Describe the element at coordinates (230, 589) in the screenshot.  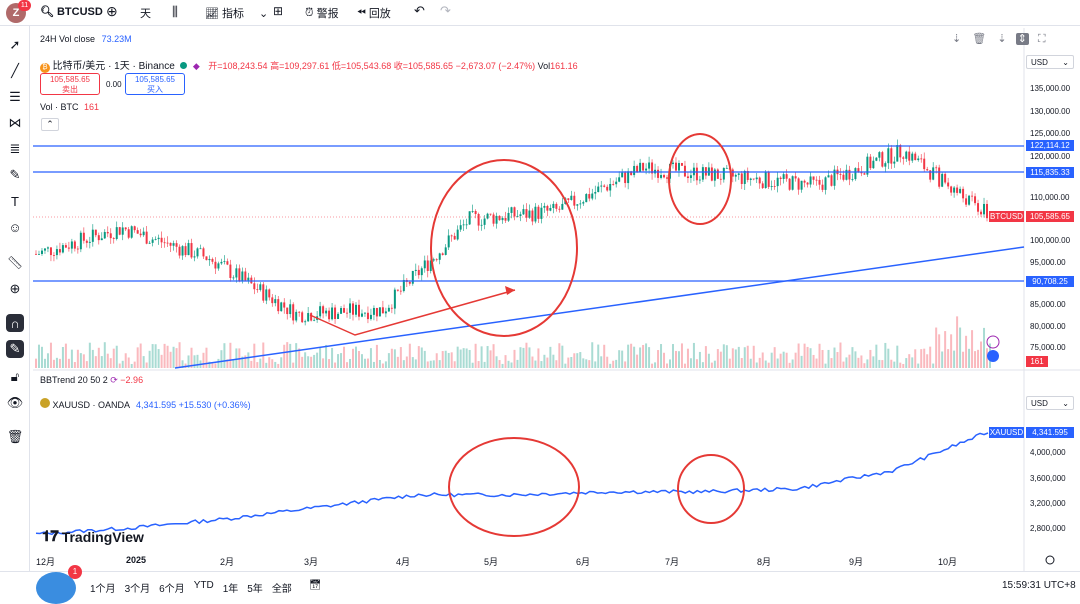
I see `range-1y: 1年` at that location.